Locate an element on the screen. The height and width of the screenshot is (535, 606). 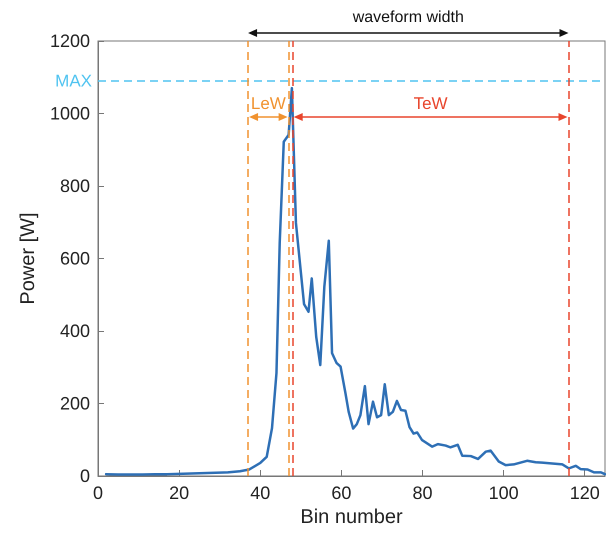
x-tick-label: 40 is located at coordinates (260, 493).